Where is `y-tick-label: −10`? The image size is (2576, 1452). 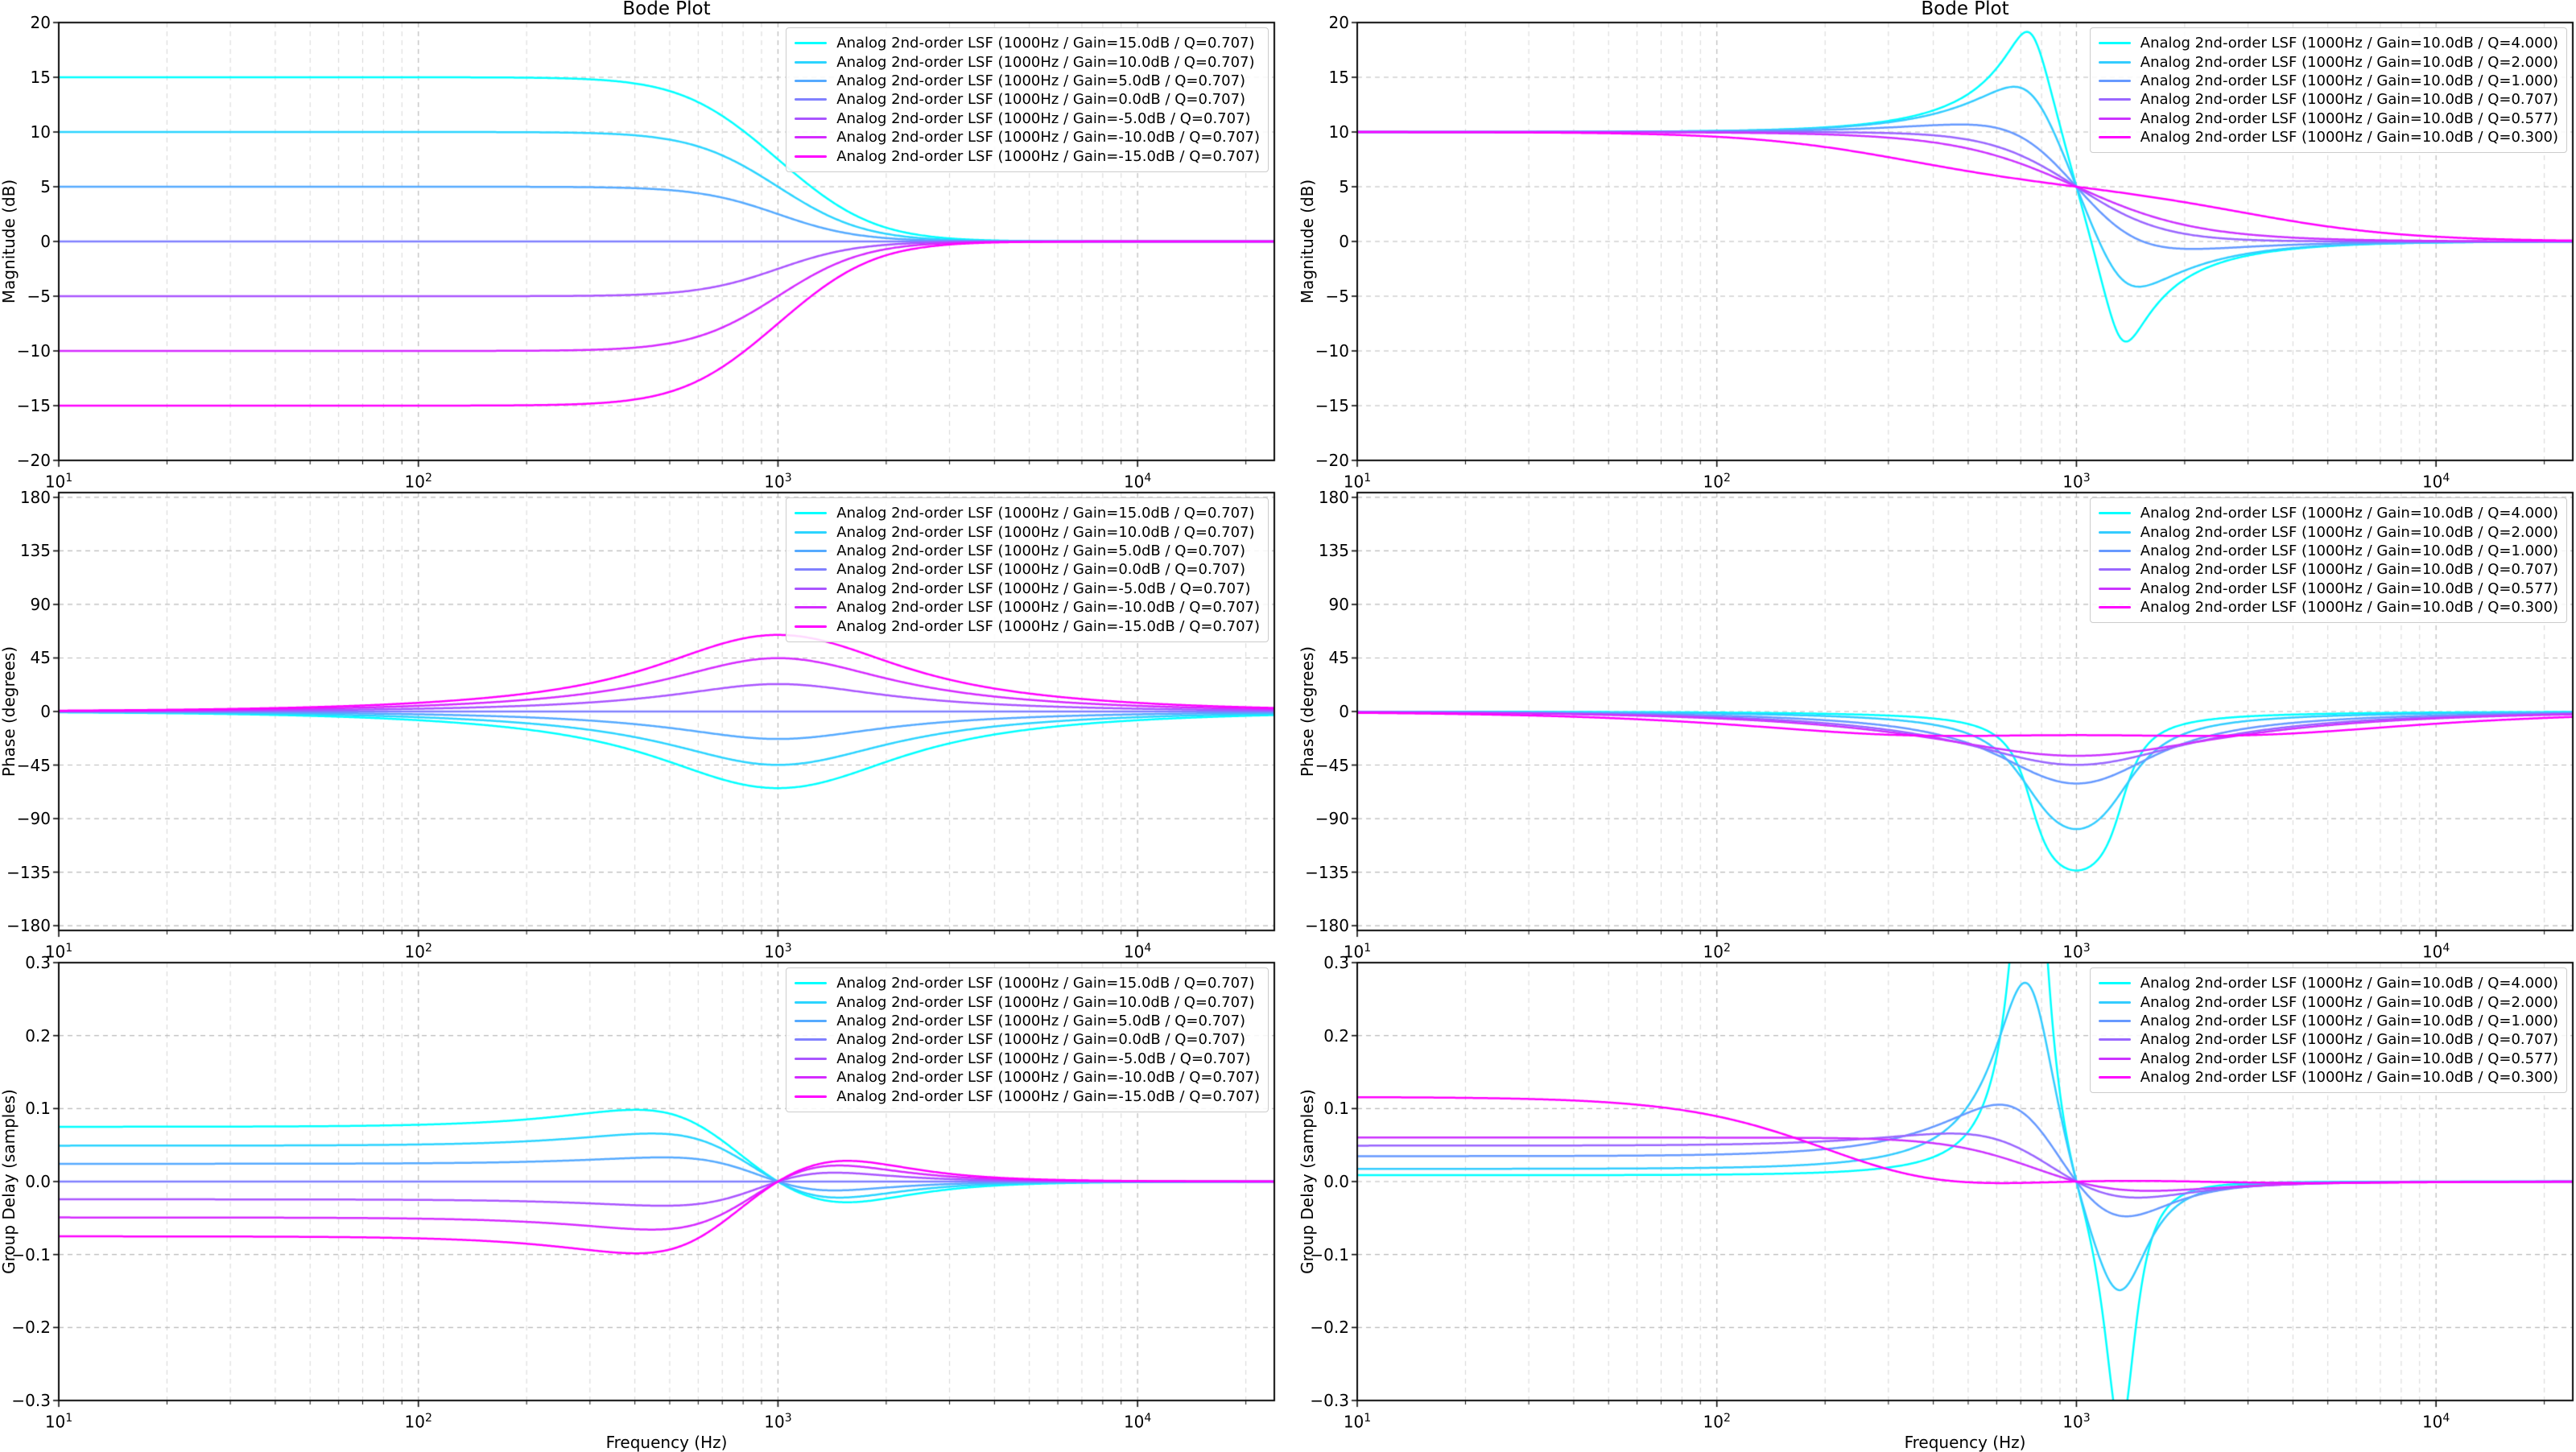 y-tick-label: −10 is located at coordinates (1332, 351).